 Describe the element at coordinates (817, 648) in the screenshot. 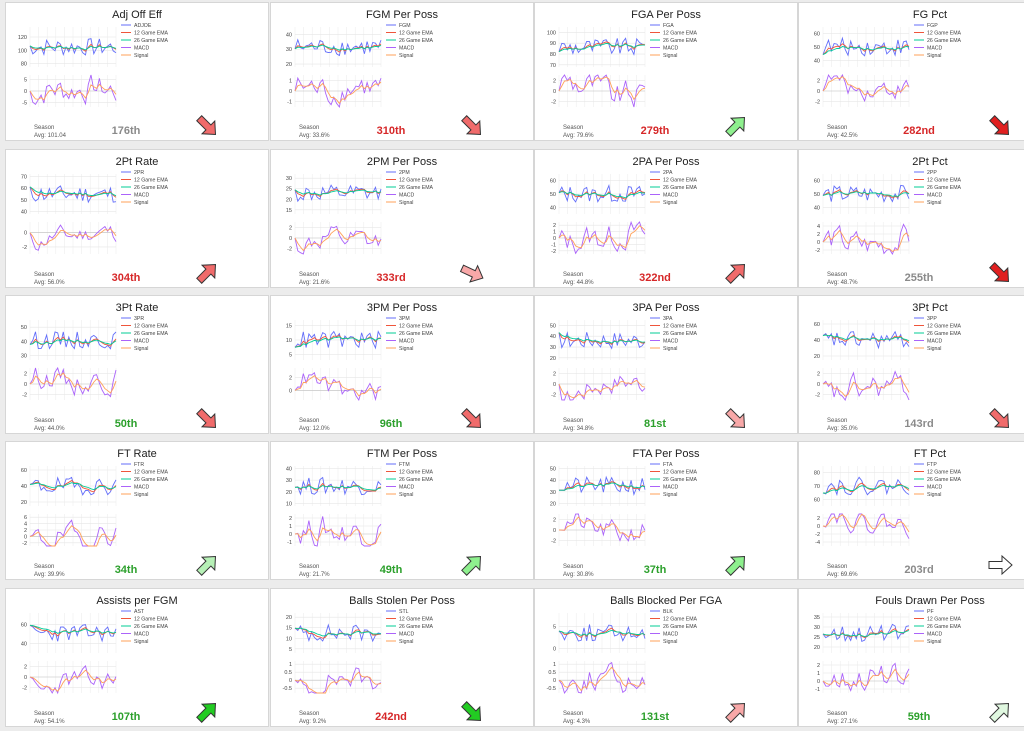

I see `tick-label: 20` at that location.